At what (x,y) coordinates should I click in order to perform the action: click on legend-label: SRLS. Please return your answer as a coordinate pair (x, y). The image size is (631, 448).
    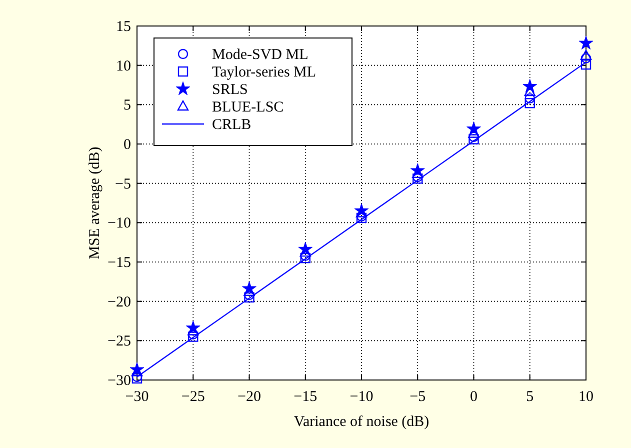
    Looking at the image, I should click on (230, 90).